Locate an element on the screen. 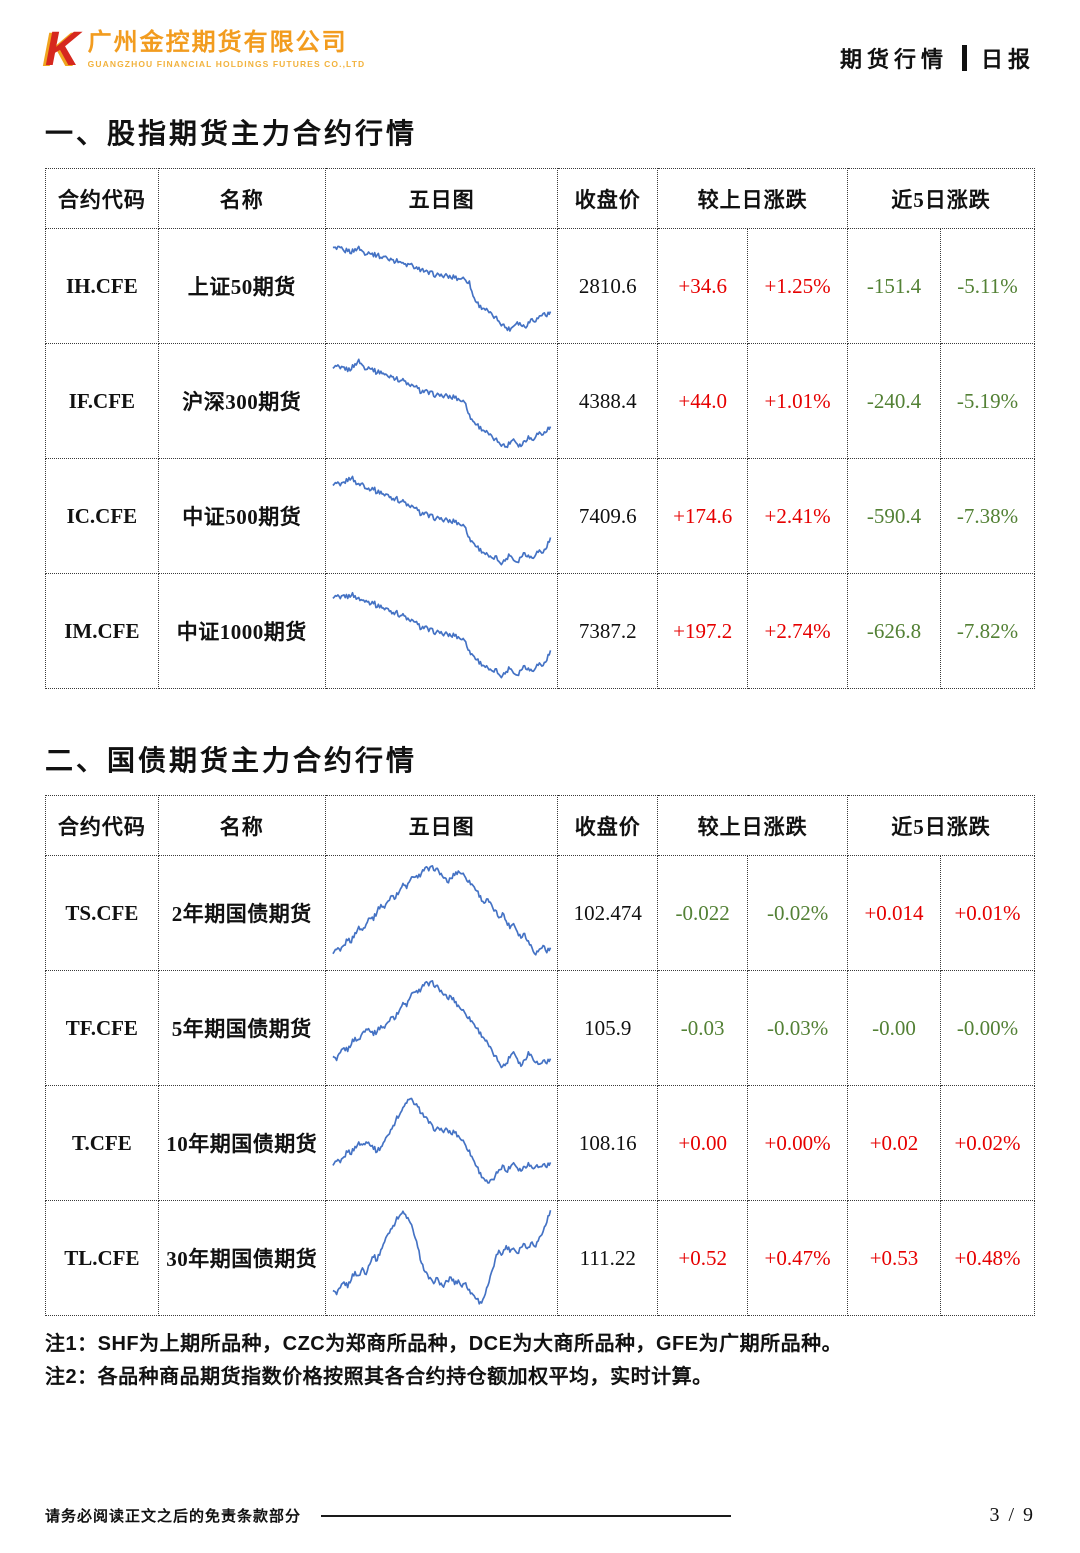  report-title: 期货行情 日报 is located at coordinates (937, 58).